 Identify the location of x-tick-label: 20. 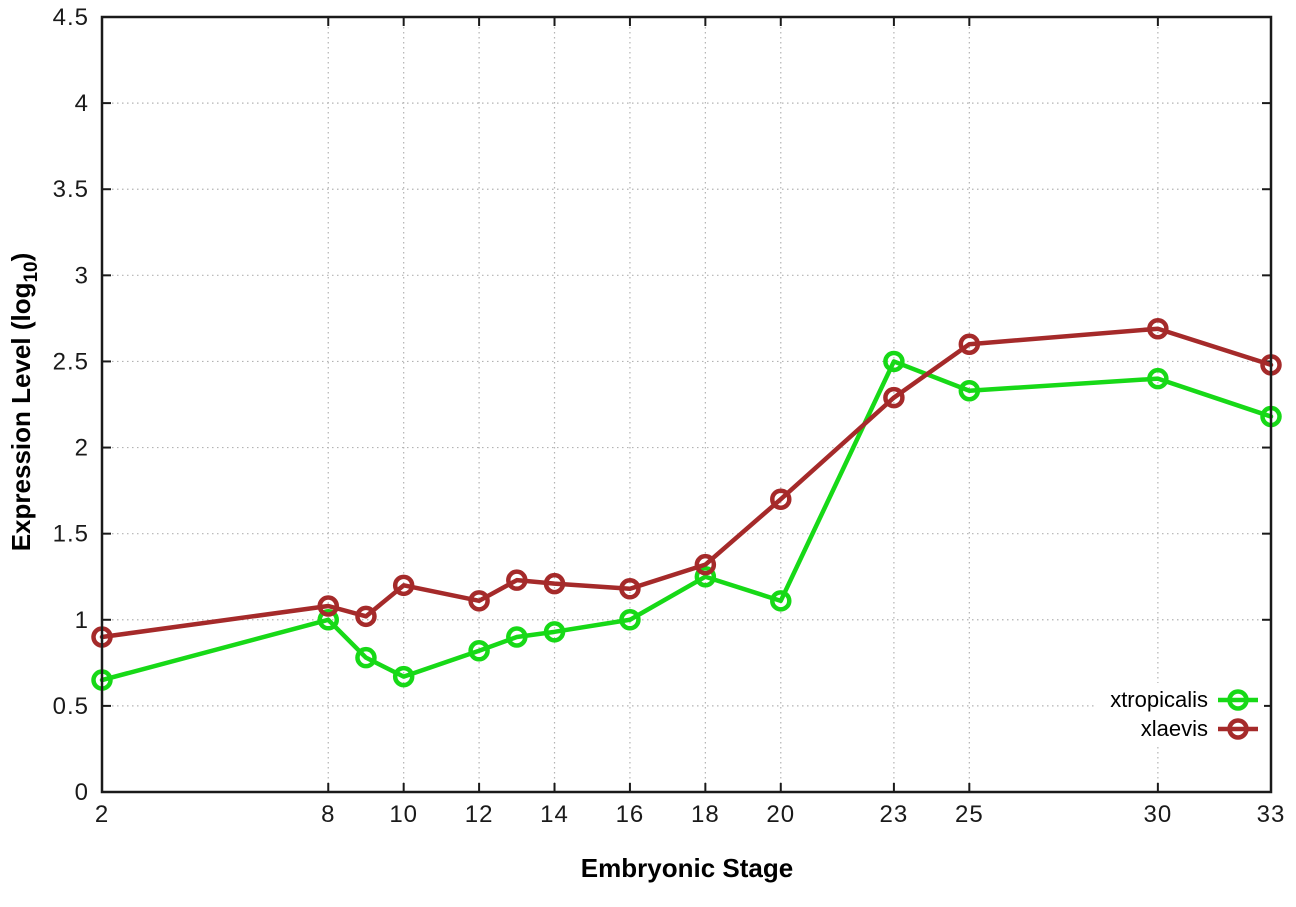
(780, 814).